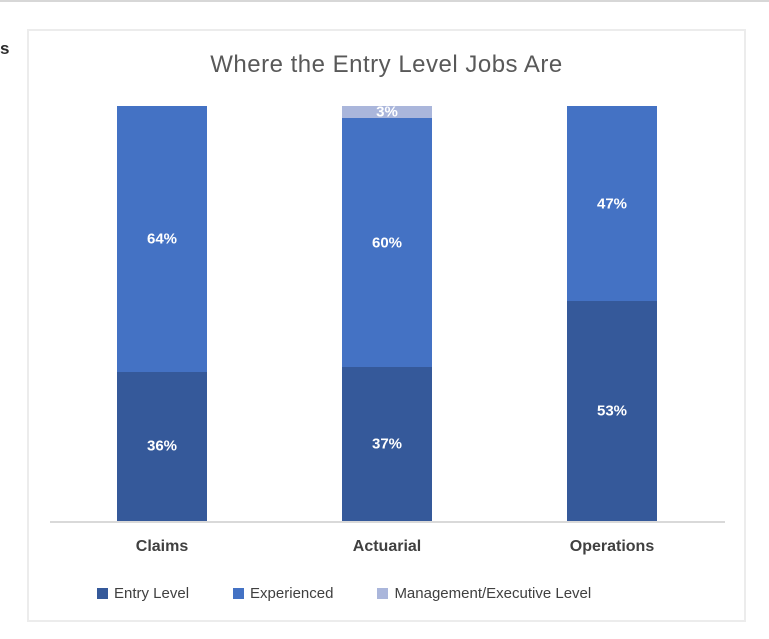 Image resolution: width=769 pixels, height=639 pixels. I want to click on top-edge-divider, so click(384, 1).